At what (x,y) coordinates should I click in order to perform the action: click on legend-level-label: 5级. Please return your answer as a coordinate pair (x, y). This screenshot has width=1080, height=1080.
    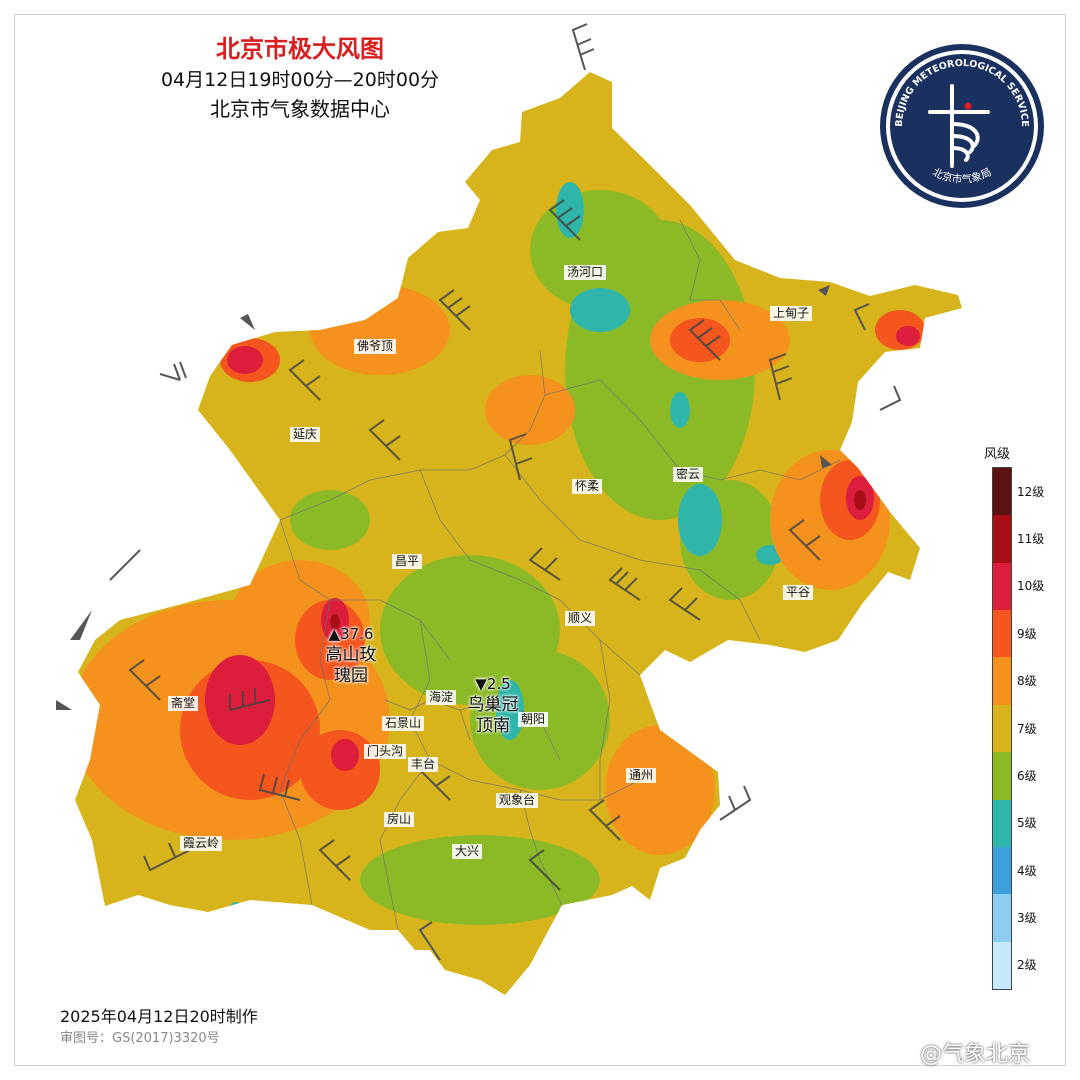
    Looking at the image, I should click on (1027, 823).